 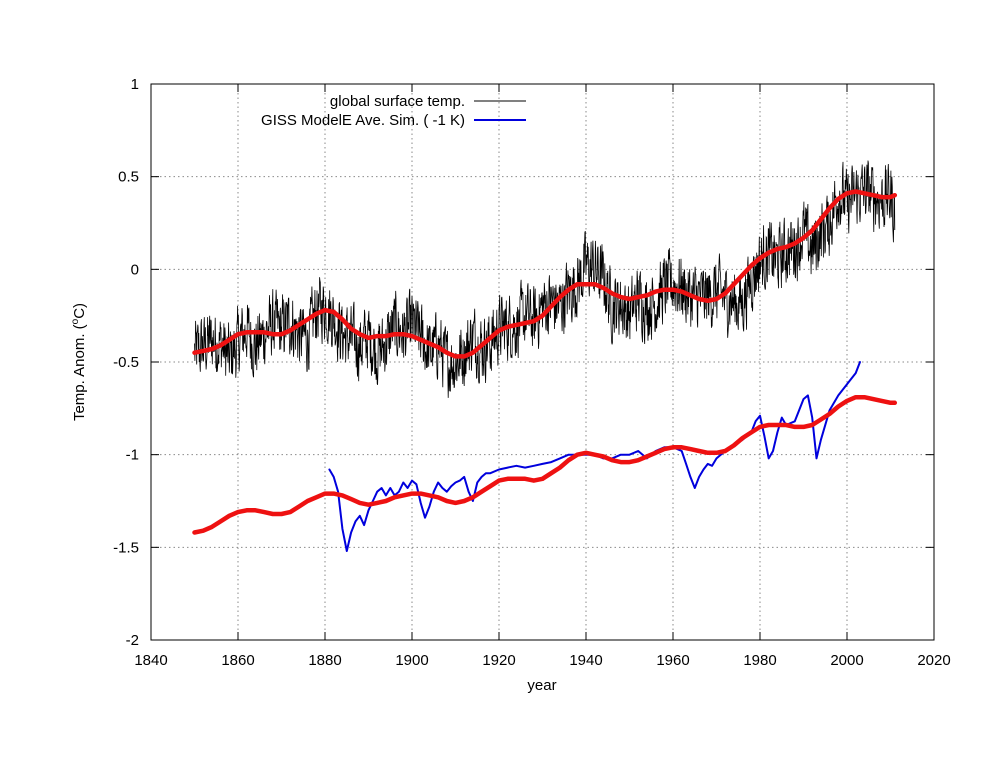 I want to click on x-tick-label: 1920, so click(x=498, y=660).